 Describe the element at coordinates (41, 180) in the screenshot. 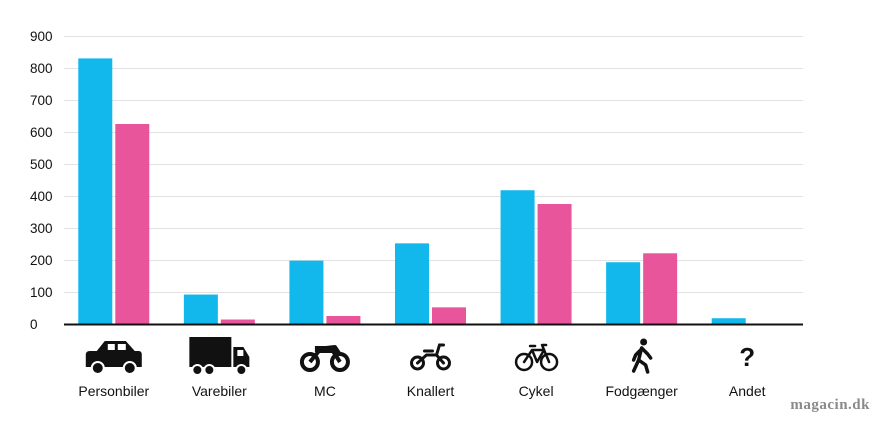

I see `y-axis-tick-labels: 0 100 200 300 400 500 600 700 800 900` at that location.